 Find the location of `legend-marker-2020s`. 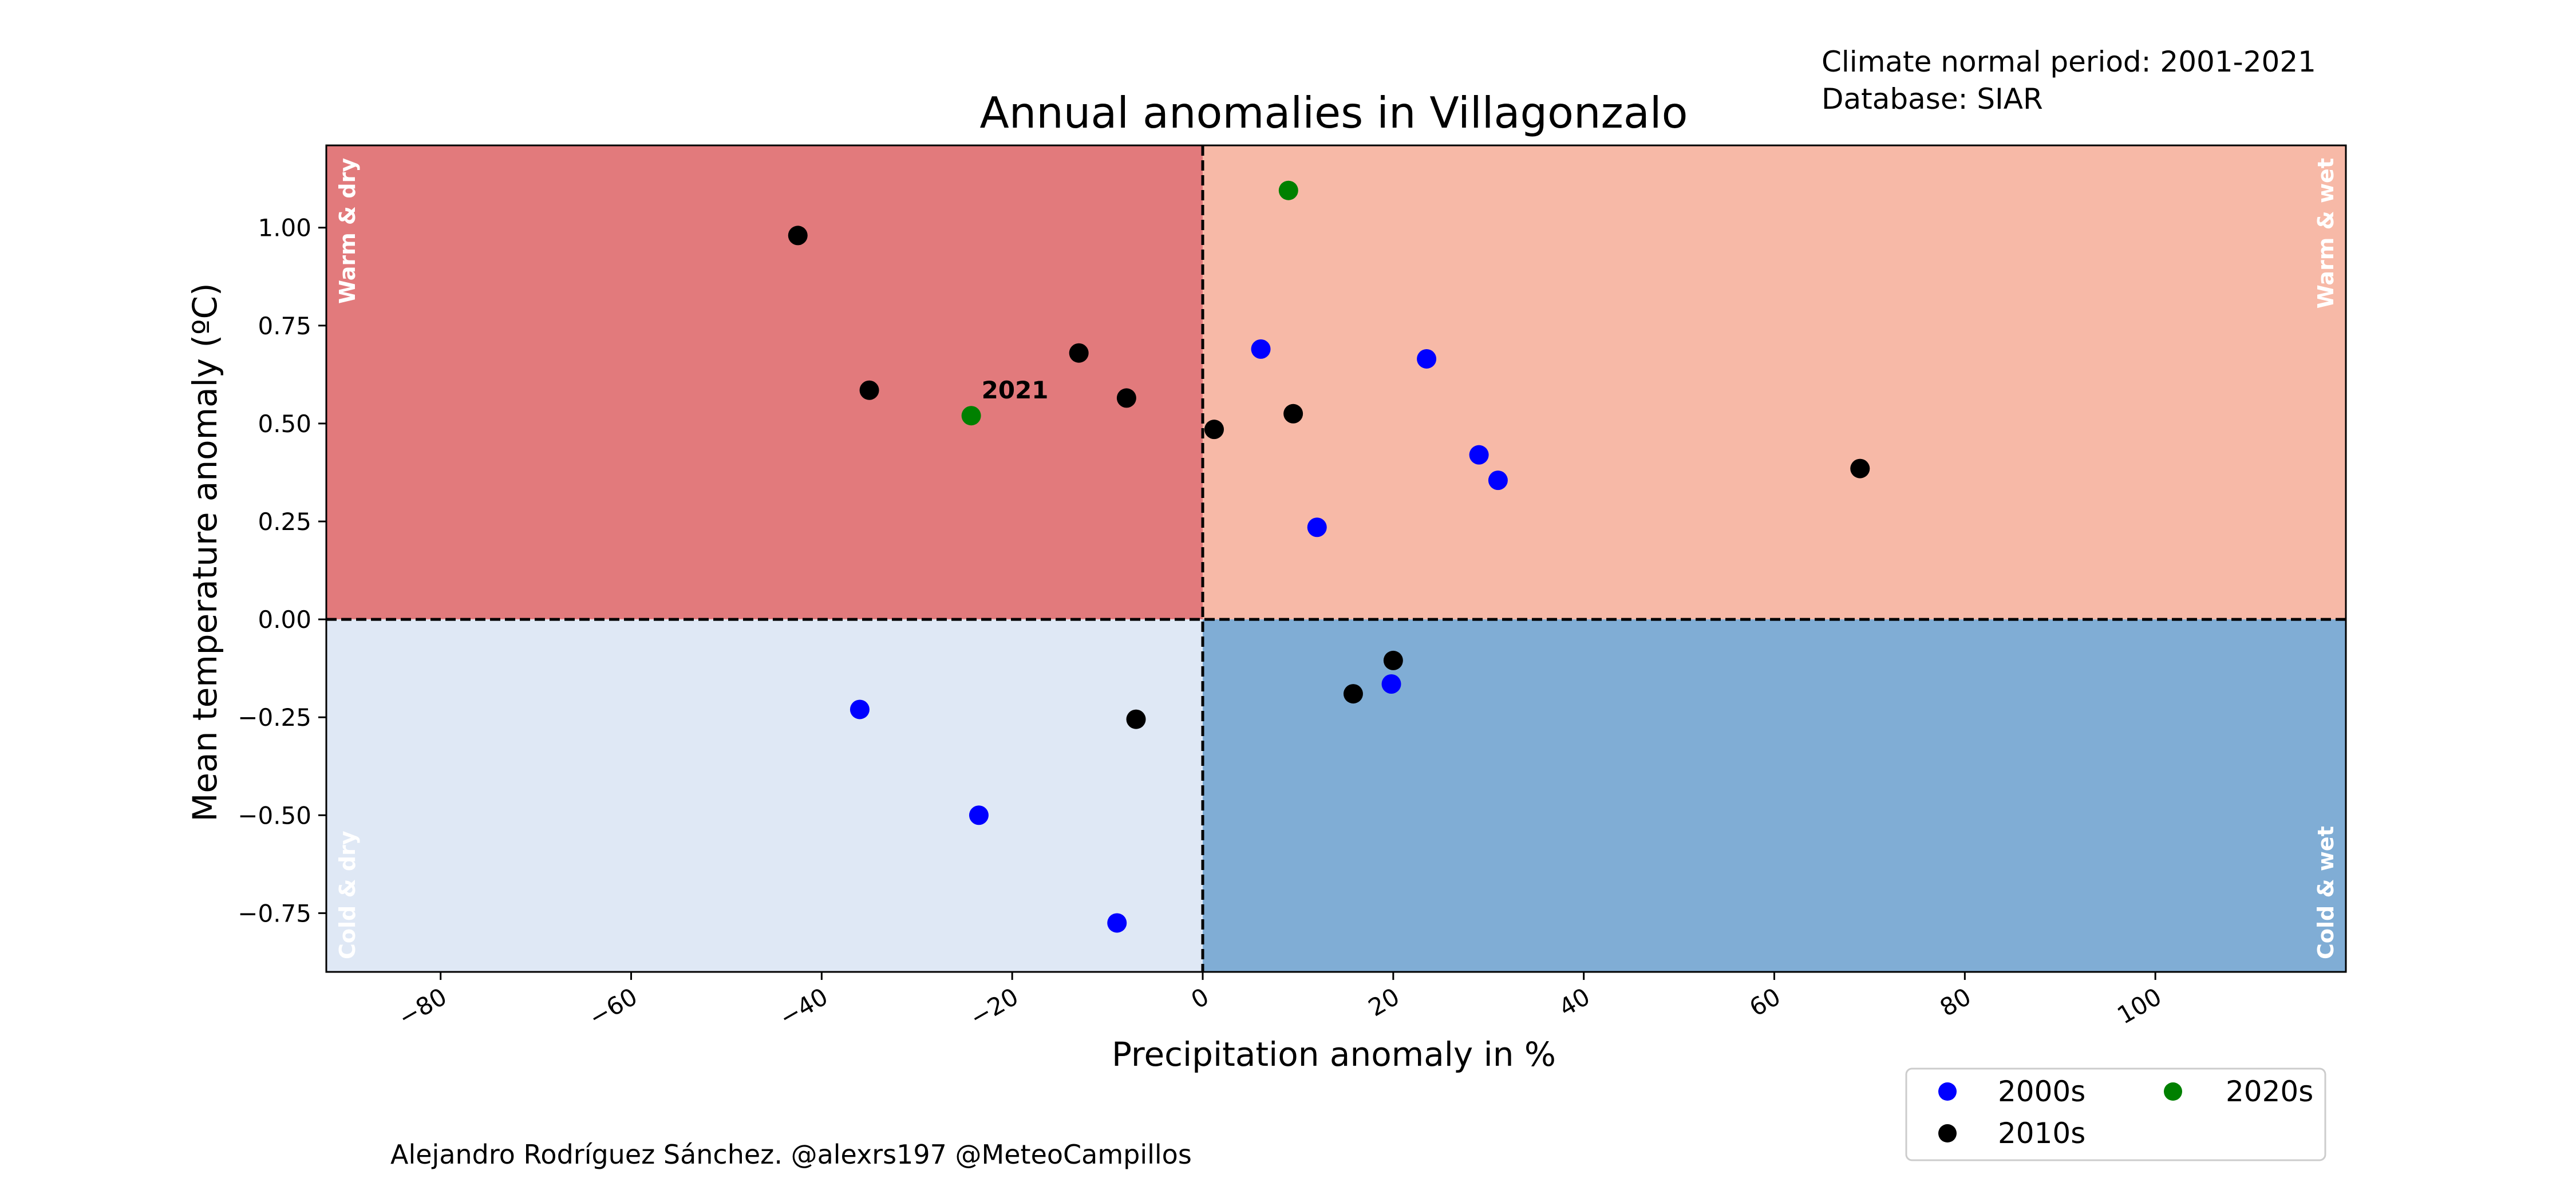

legend-marker-2020s is located at coordinates (2173, 1091).